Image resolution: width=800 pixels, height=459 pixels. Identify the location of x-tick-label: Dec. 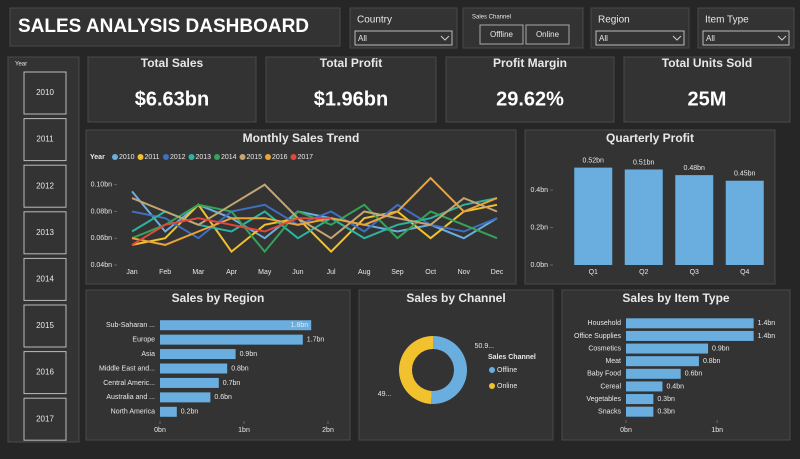
(497, 272).